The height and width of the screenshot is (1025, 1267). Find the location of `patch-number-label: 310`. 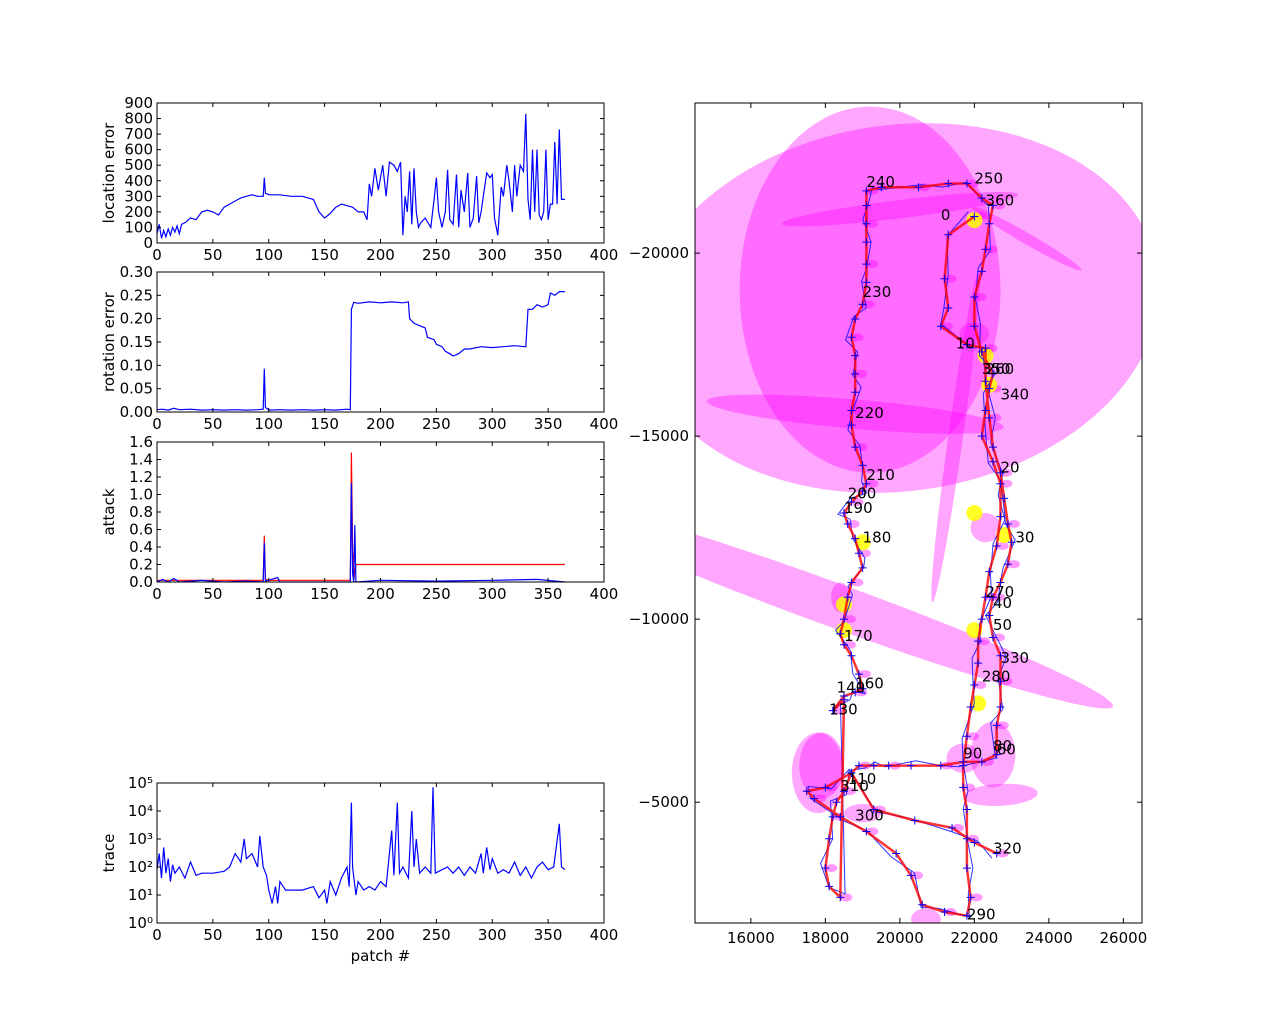

patch-number-label: 310 is located at coordinates (854, 786).